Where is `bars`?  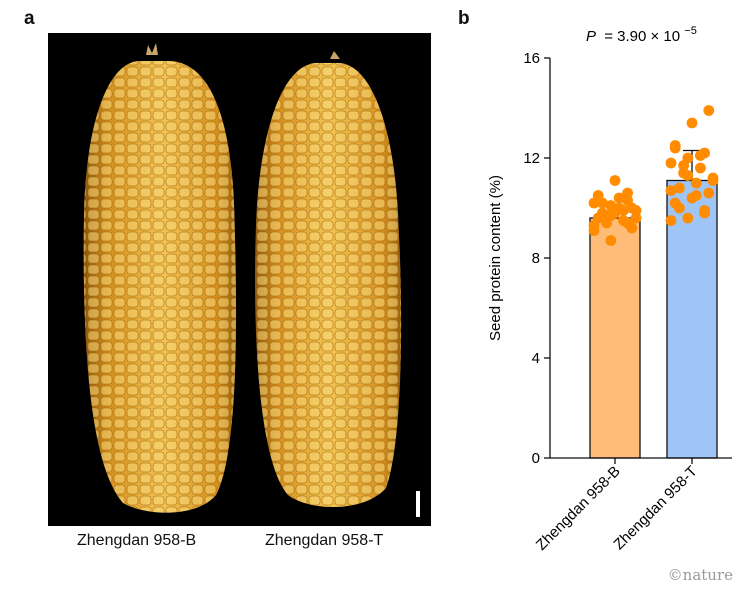
bars is located at coordinates (653, 282).